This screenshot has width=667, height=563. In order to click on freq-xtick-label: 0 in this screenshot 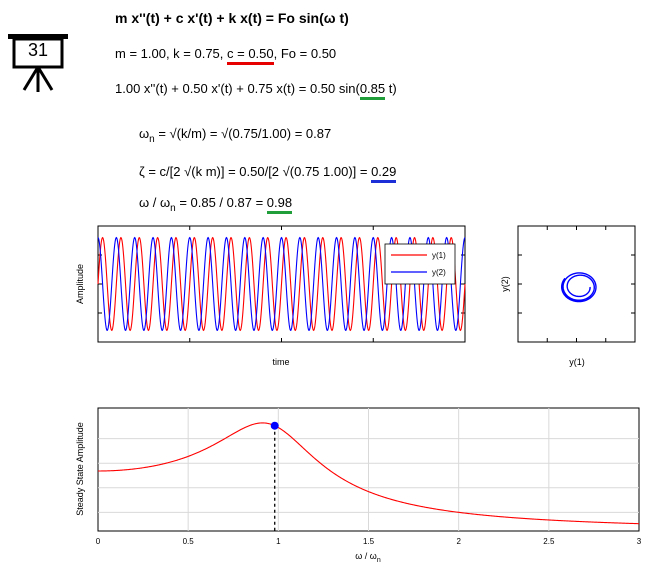, I will do `click(98, 541)`.